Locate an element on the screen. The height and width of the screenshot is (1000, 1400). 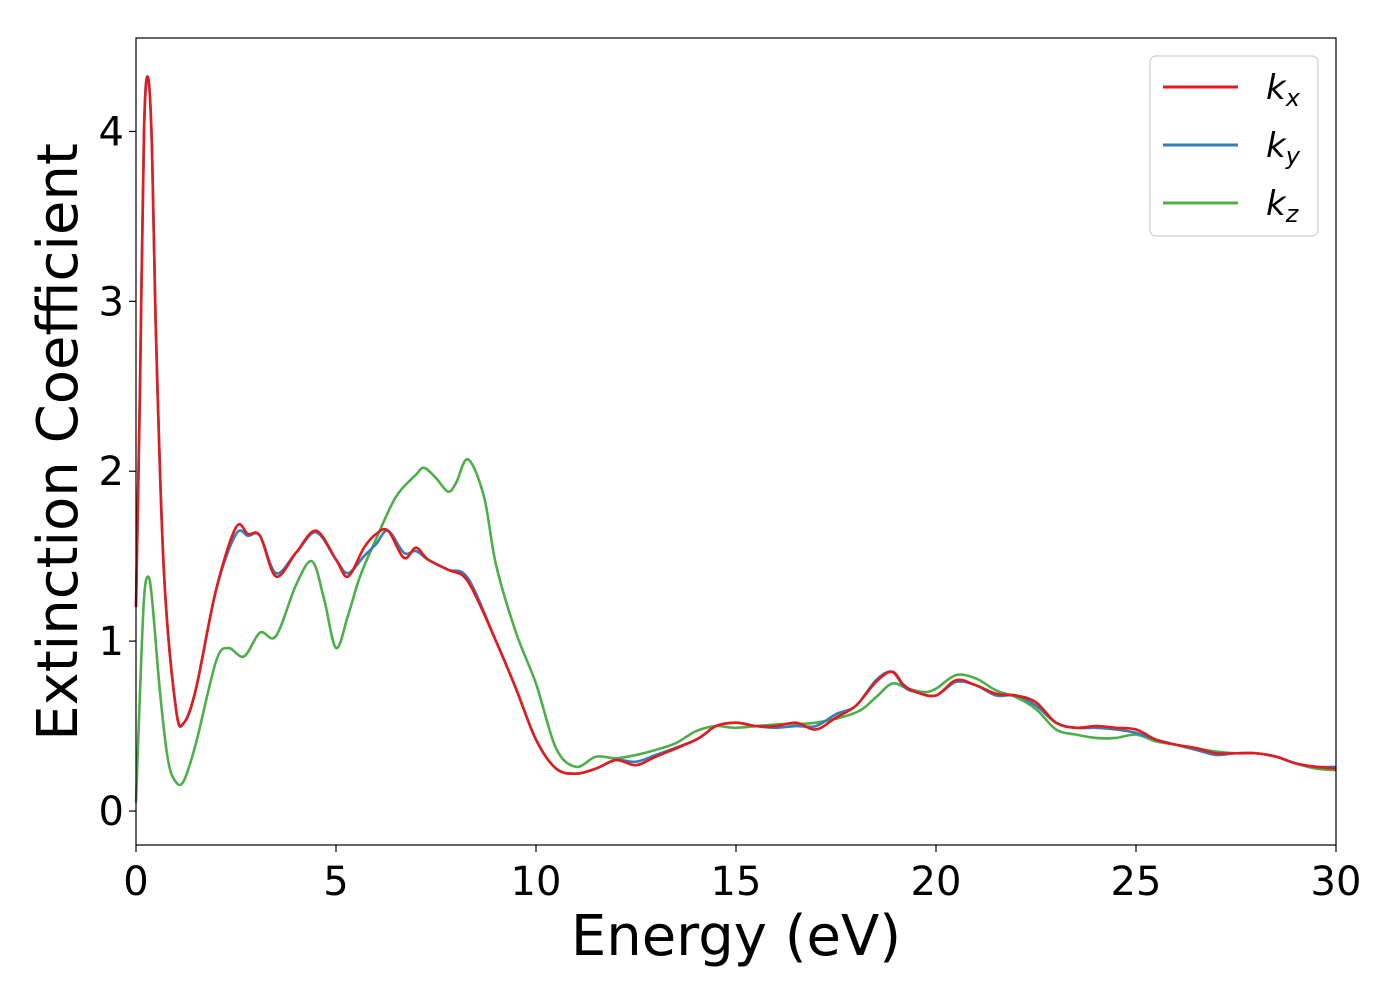
x-tick-label: 25 is located at coordinates (1136, 882).